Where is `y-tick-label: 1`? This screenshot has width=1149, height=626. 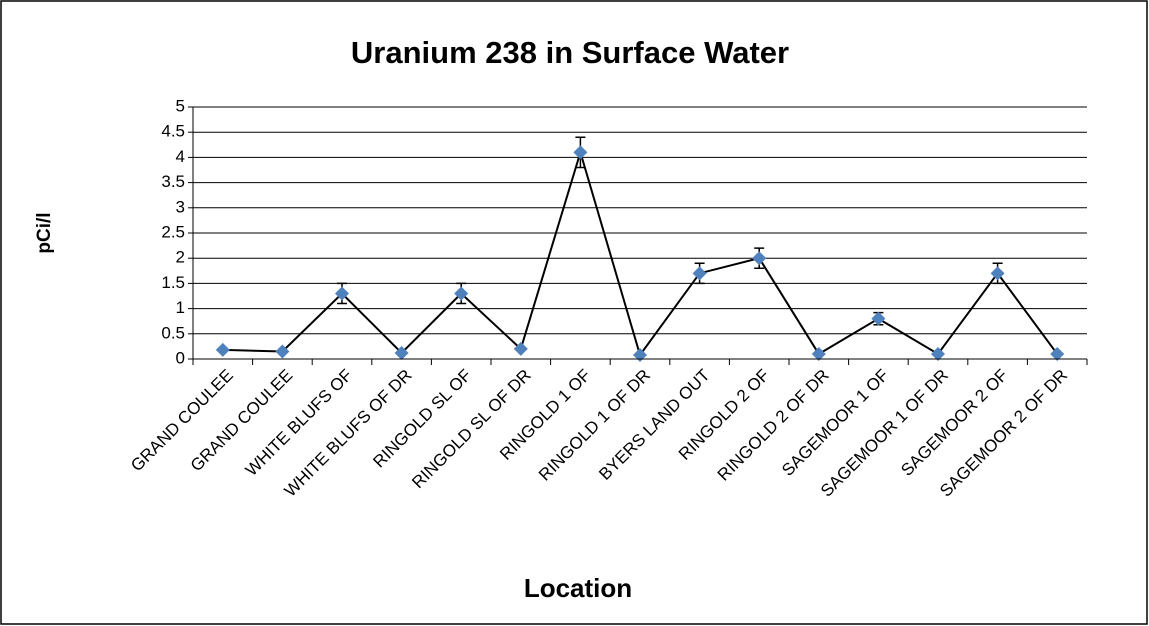 y-tick-label: 1 is located at coordinates (180, 307).